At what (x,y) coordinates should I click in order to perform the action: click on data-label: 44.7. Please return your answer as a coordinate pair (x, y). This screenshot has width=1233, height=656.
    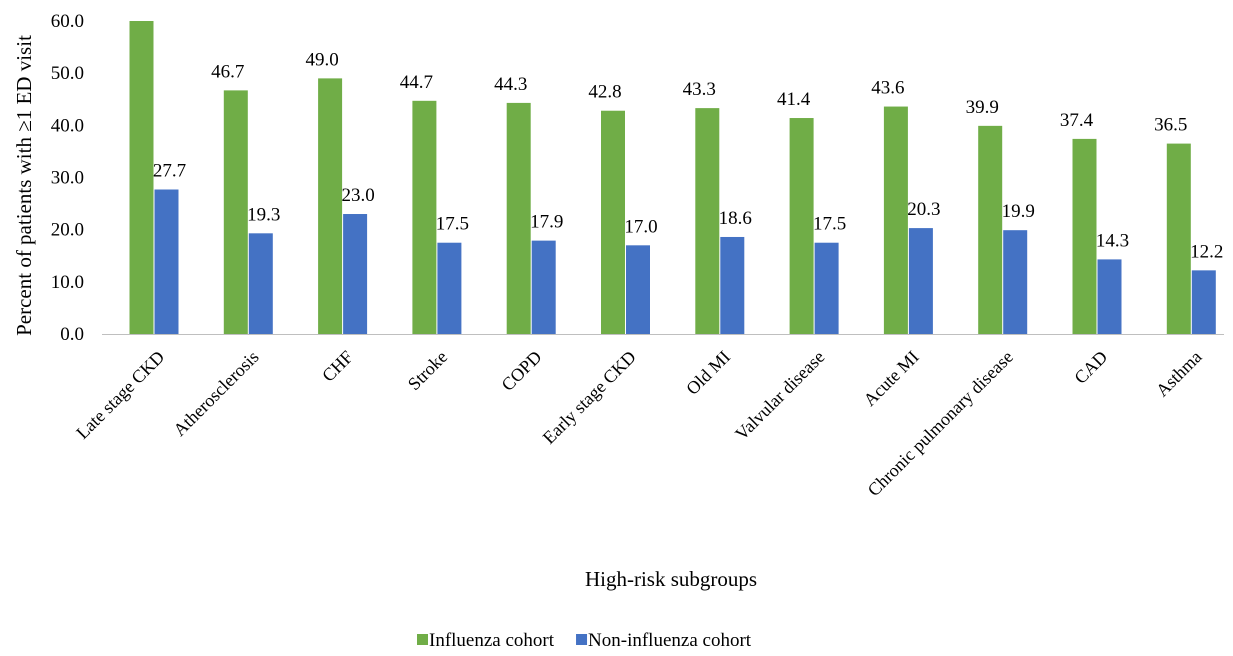
    Looking at the image, I should click on (416, 82).